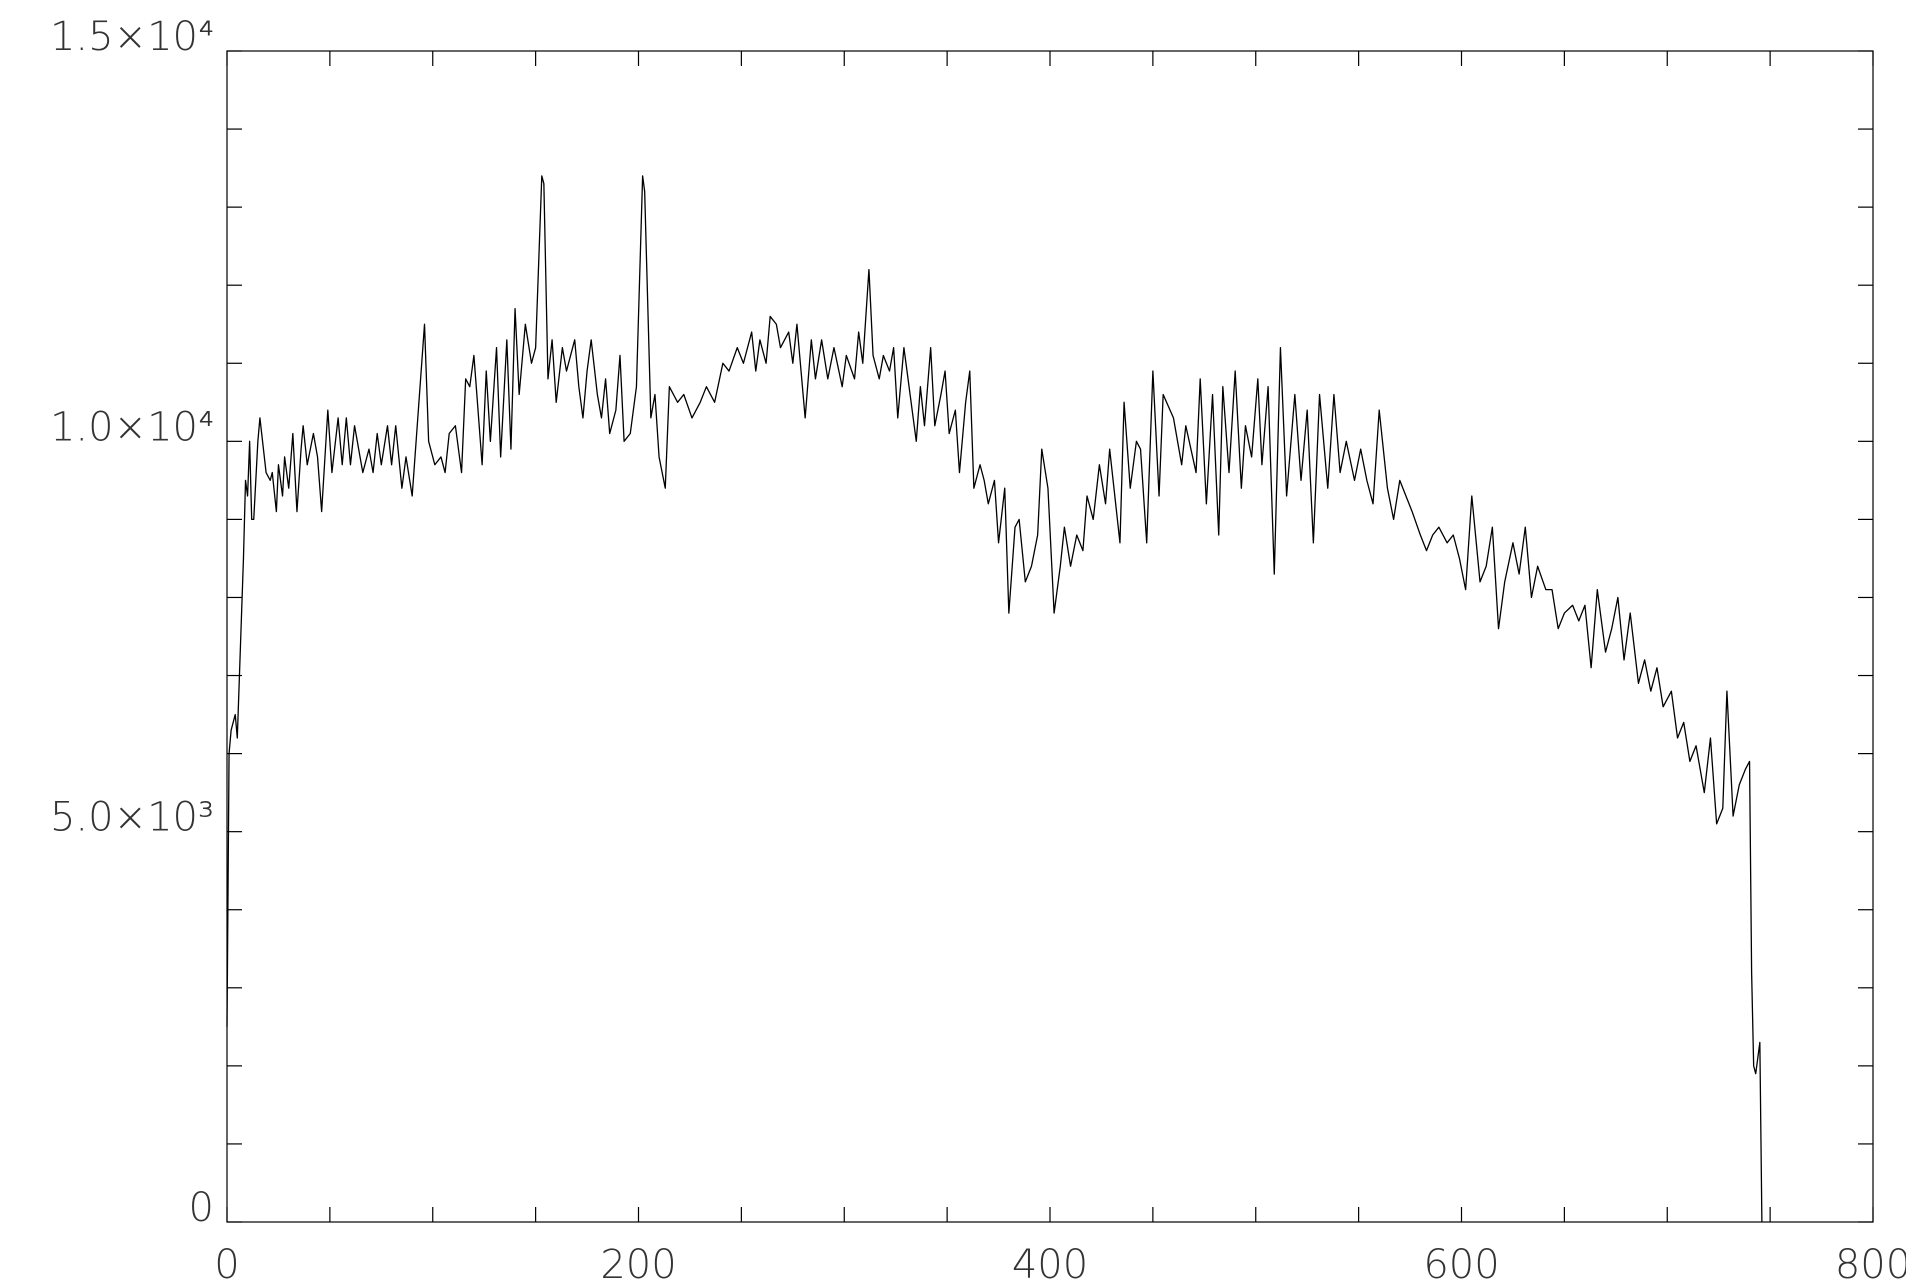 The width and height of the screenshot is (1906, 1287). Describe the element at coordinates (201, 1208) in the screenshot. I see `y-tick-label: 0` at that location.